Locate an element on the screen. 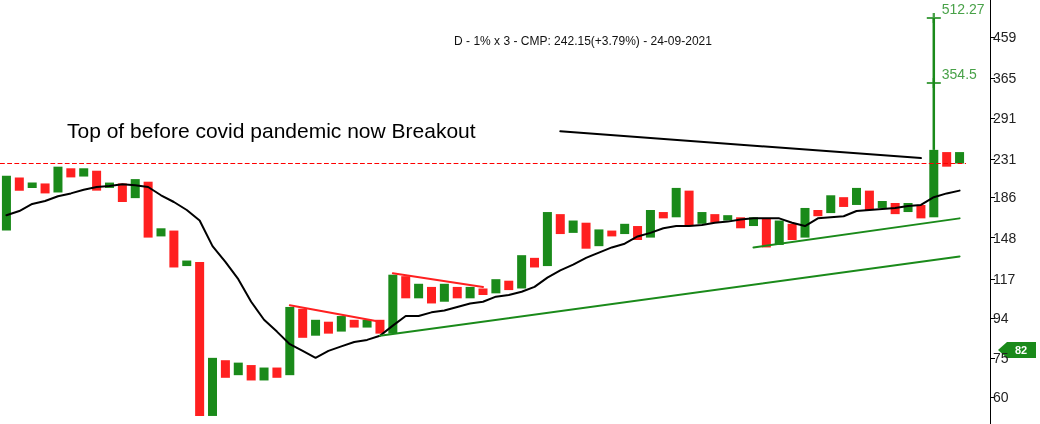 Image resolution: width=1040 pixels, height=424 pixels. y-tick-label: 291 is located at coordinates (1005, 118).